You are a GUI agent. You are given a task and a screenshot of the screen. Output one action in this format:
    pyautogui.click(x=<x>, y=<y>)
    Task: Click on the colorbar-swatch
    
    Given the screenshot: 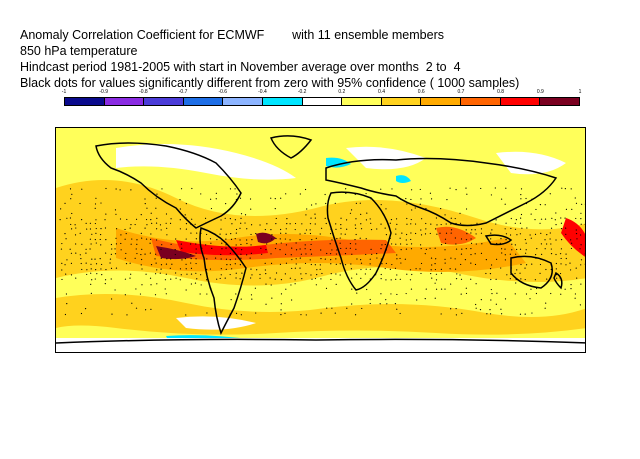 What is the action you would take?
    pyautogui.click(x=559, y=101)
    